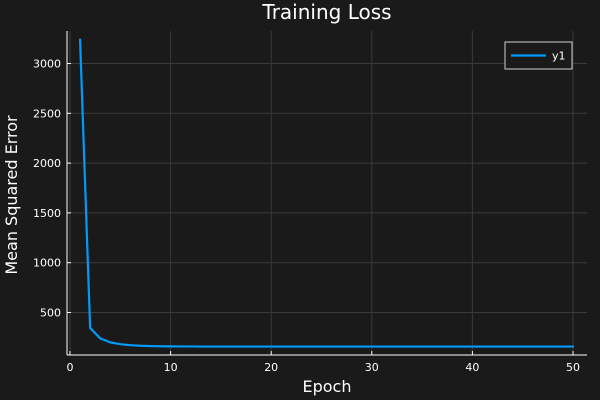 Image resolution: width=600 pixels, height=400 pixels. Describe the element at coordinates (11, 195) in the screenshot. I see `y-axis-label: Mean Squared Error` at that location.